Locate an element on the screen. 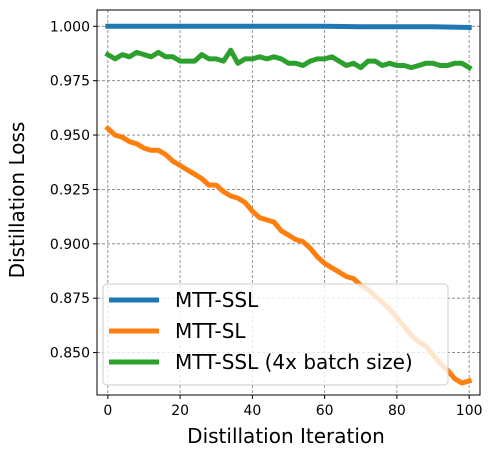 The width and height of the screenshot is (490, 458). y-tick-label: 0.900 is located at coordinates (70, 245).